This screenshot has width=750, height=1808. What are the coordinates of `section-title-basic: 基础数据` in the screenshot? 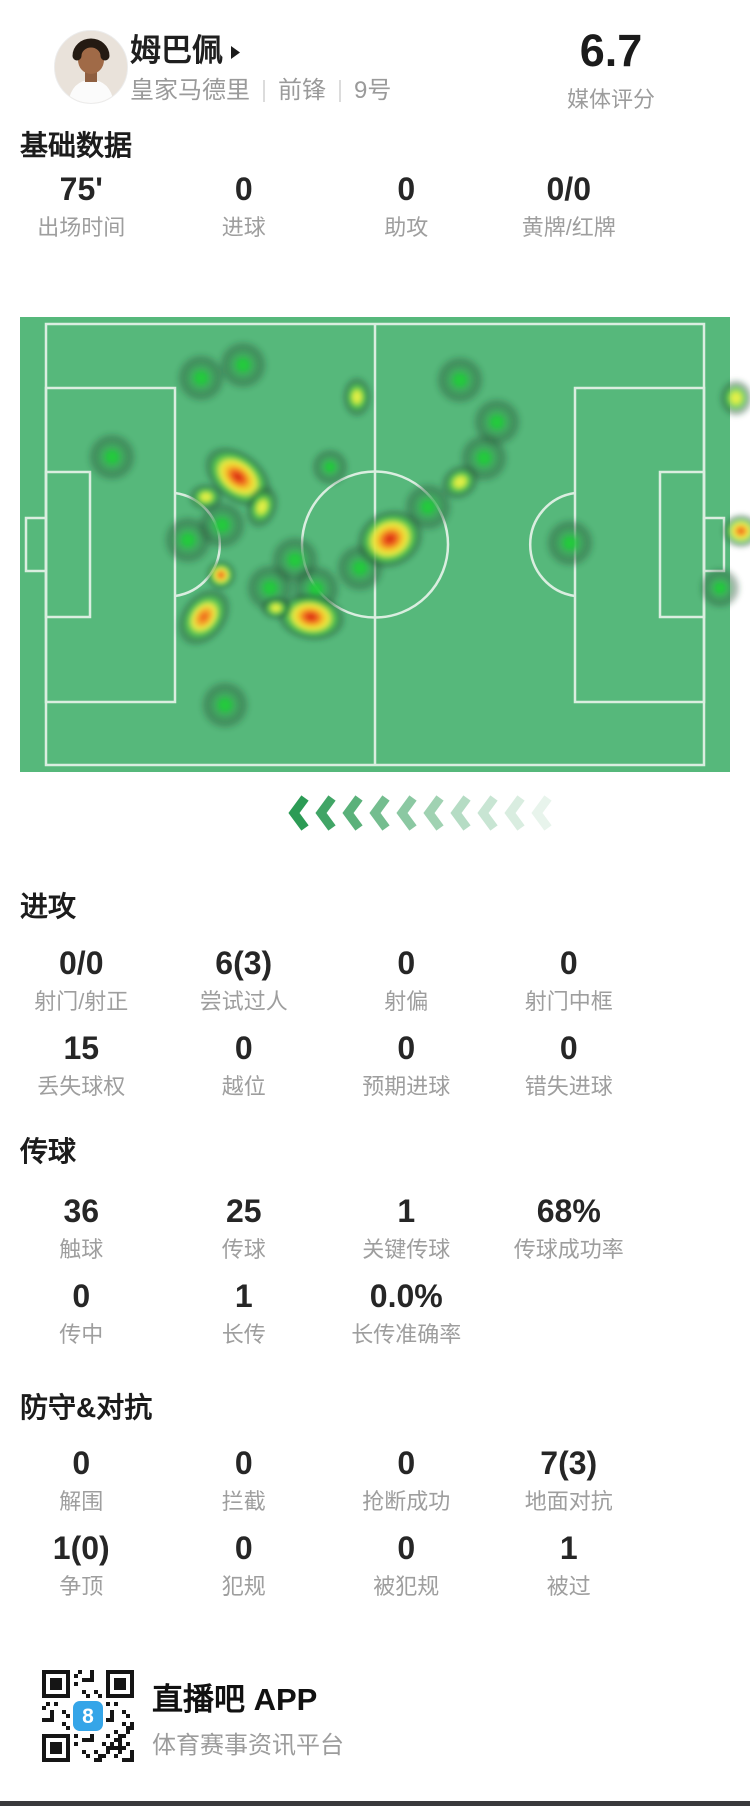 It's located at (76, 145).